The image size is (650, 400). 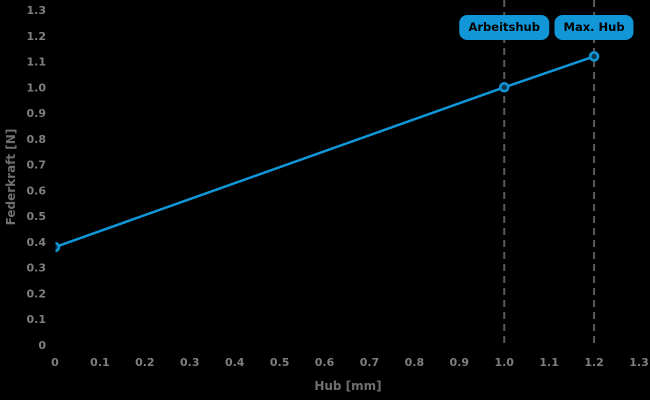 I want to click on x-axis-title: Hub [mm], so click(x=348, y=386).